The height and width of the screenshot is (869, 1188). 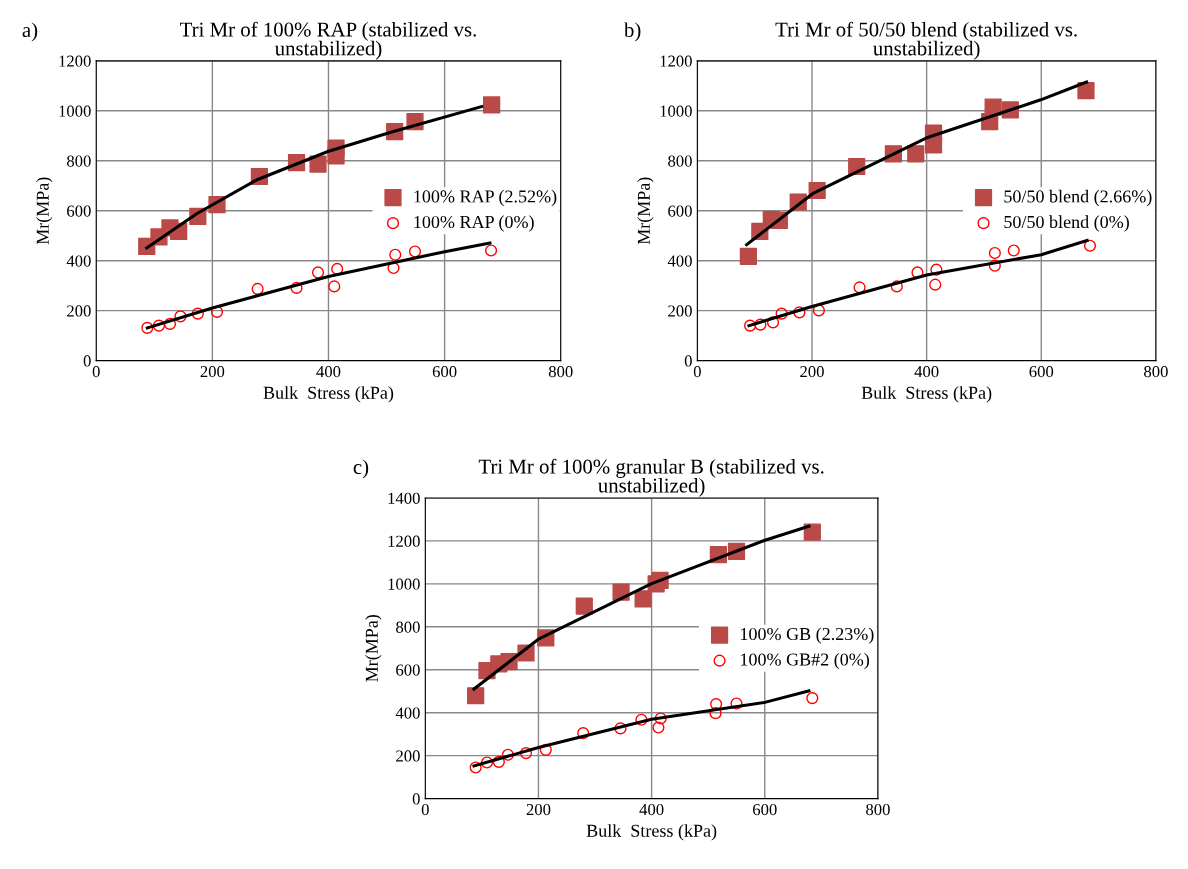 I want to click on chart-title: Tri Mr of 100% RAP (stabilized vs. unstabilized), so click(x=328, y=40).